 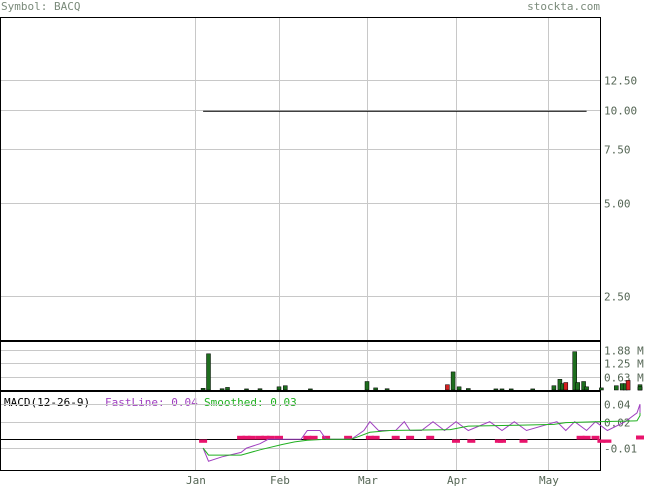 What do you see at coordinates (41, 6) in the screenshot?
I see `symbol-label: Symbol: BACQ` at bounding box center [41, 6].